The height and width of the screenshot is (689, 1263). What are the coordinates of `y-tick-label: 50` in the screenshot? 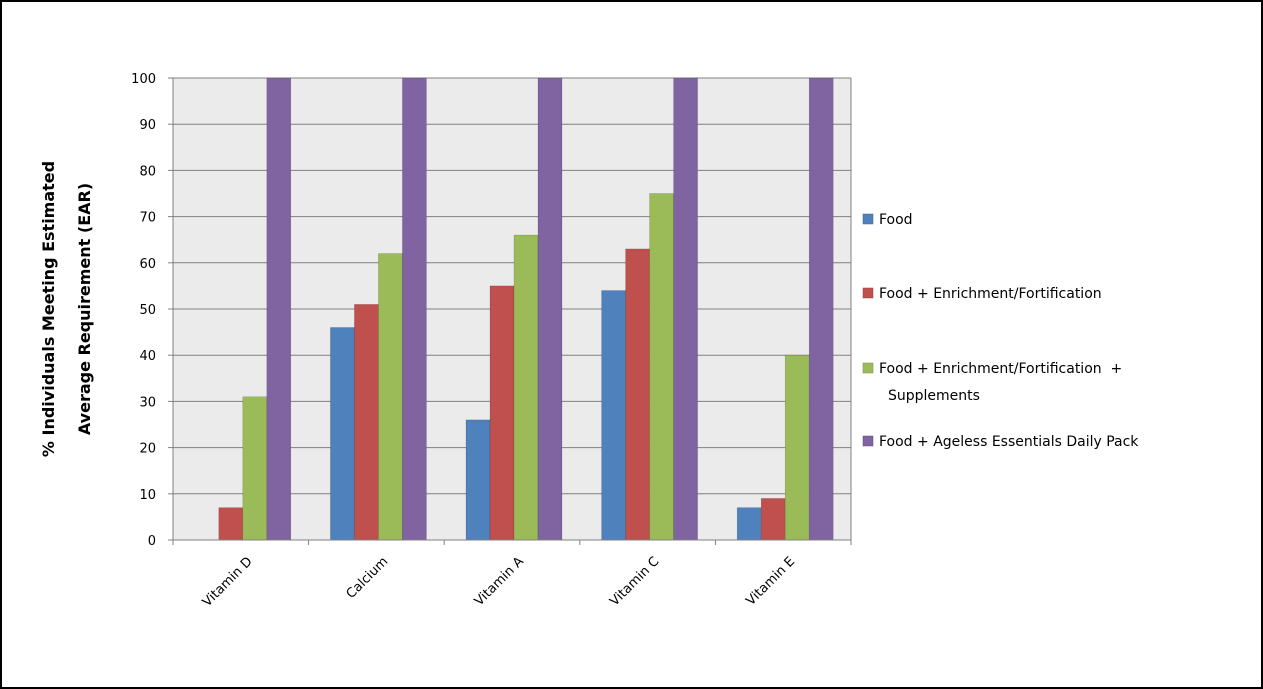 It's located at (147, 310).